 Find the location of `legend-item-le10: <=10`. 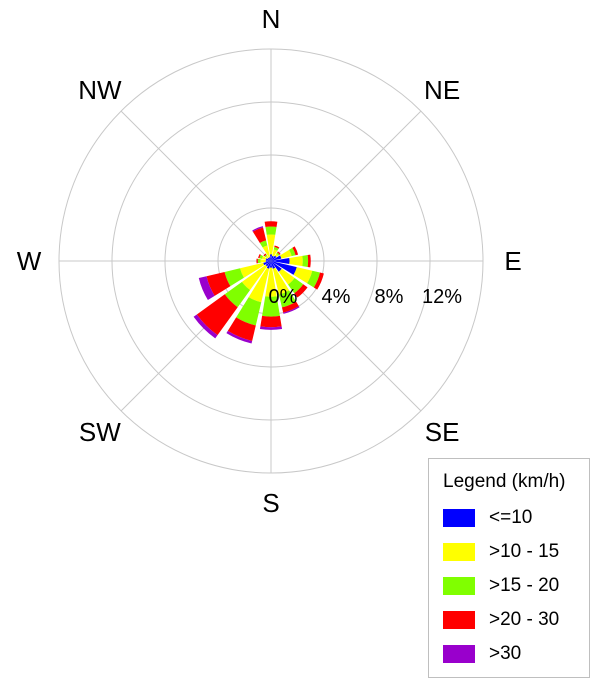

legend-item-le10: <=10 is located at coordinates (487, 518).